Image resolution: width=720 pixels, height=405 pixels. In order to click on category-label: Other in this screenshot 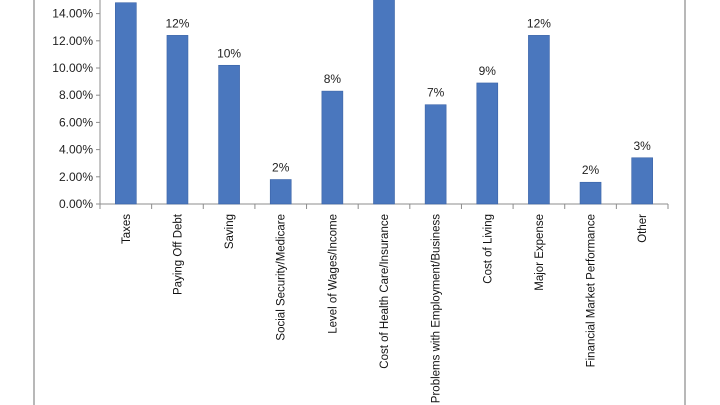, I will do `click(643, 228)`.